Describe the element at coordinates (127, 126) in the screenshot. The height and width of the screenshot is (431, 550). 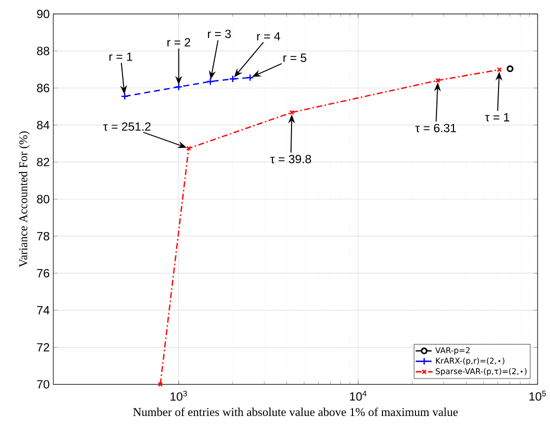
I see `annotation: τ = 251.2` at that location.